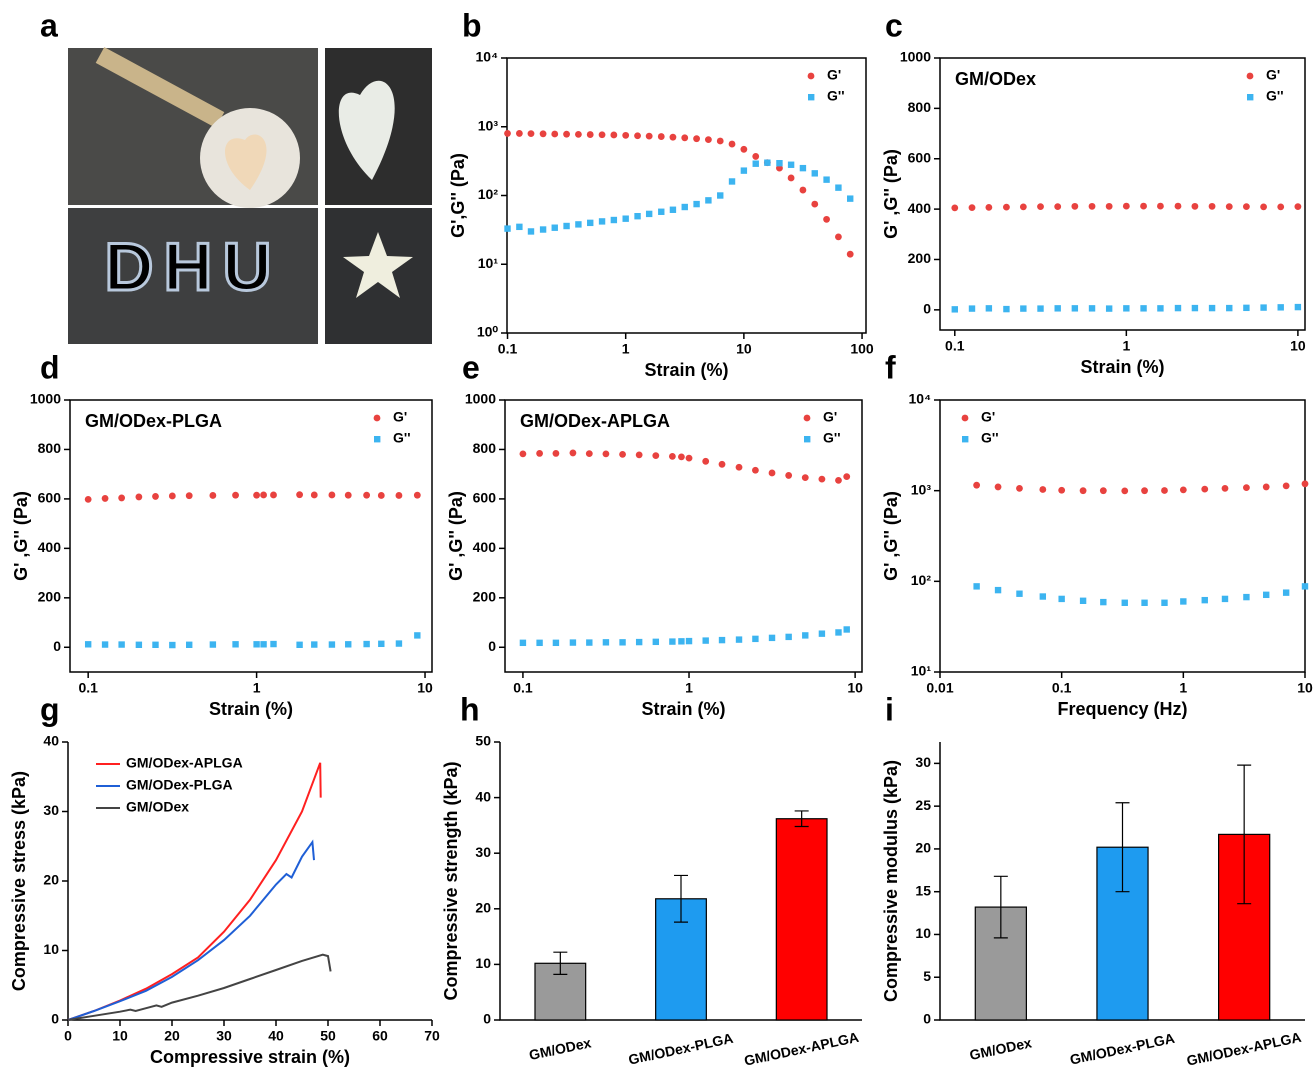 The width and height of the screenshot is (1316, 1072). What do you see at coordinates (920, 107) in the screenshot?
I see `y-tick-label: 800` at bounding box center [920, 107].